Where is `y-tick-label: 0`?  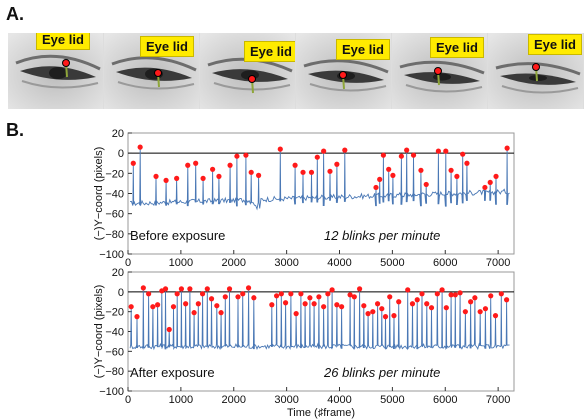 y-tick-label: 0 is located at coordinates (121, 154).